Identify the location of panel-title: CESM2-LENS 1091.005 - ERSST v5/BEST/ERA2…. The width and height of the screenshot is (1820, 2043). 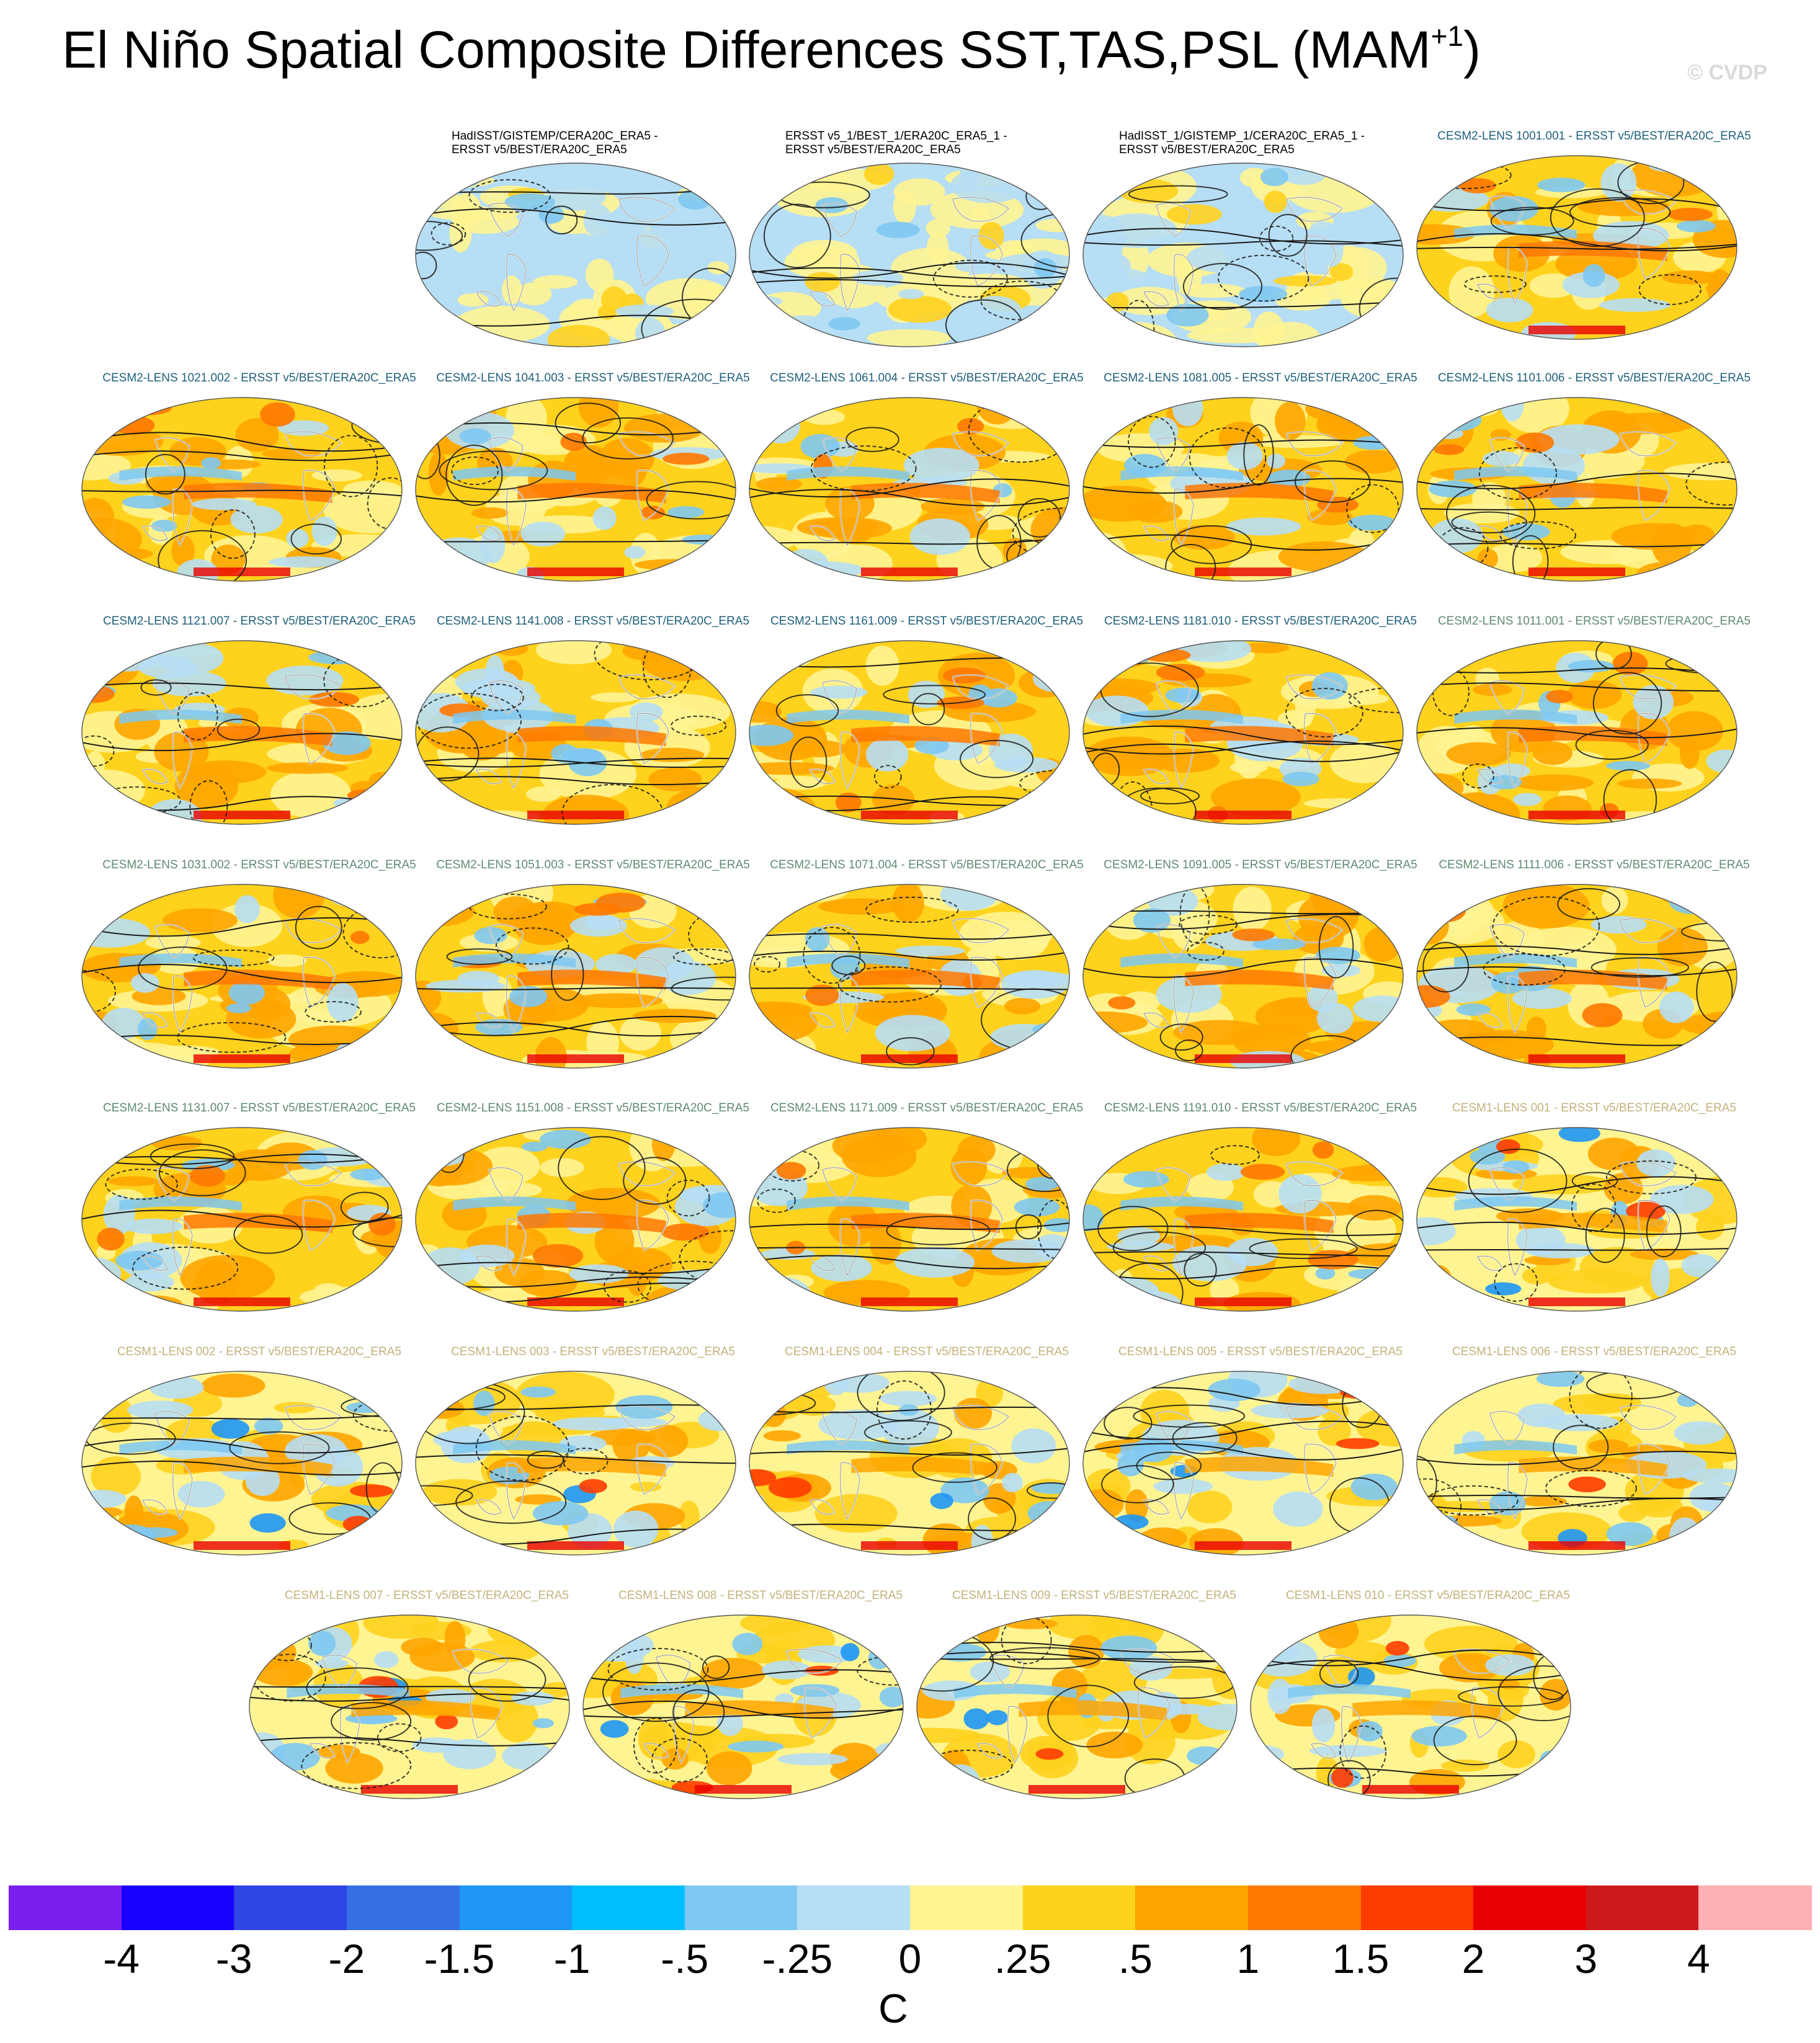
(1260, 864).